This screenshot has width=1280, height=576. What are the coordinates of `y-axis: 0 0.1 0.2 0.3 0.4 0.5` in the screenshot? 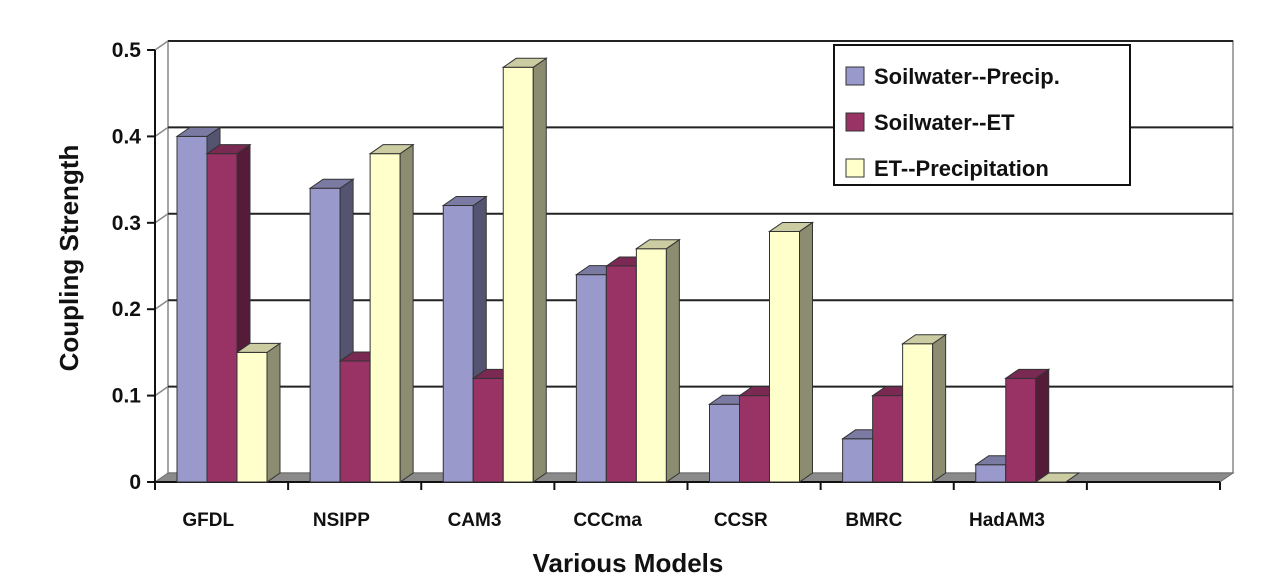 It's located at (134, 266).